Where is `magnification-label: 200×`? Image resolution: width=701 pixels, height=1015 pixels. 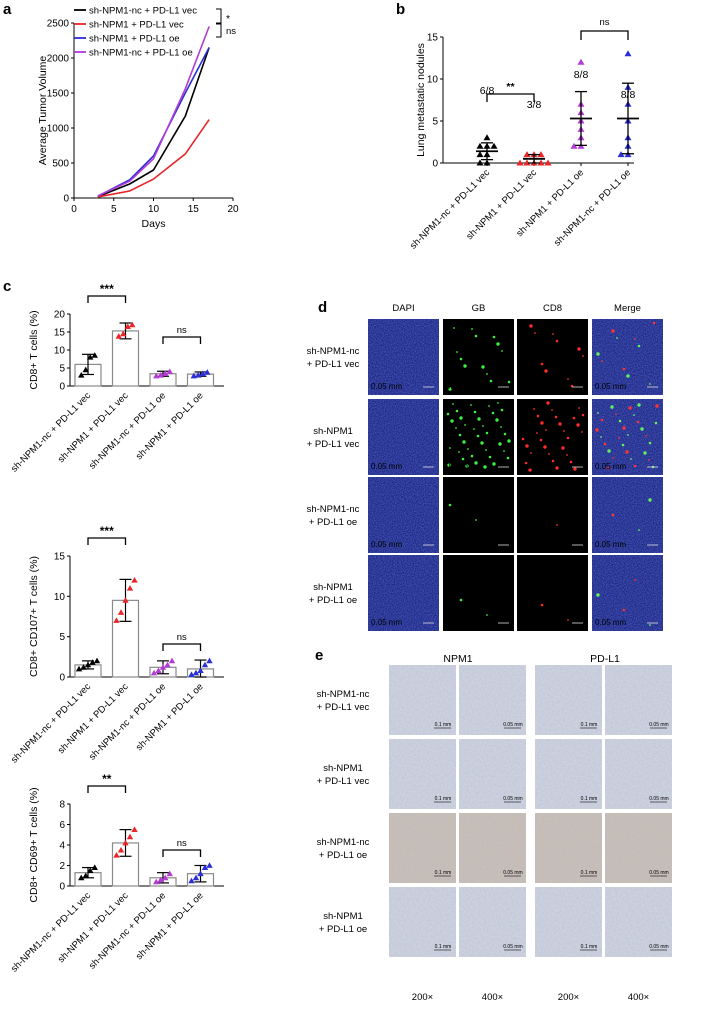 magnification-label: 200× is located at coordinates (568, 997).